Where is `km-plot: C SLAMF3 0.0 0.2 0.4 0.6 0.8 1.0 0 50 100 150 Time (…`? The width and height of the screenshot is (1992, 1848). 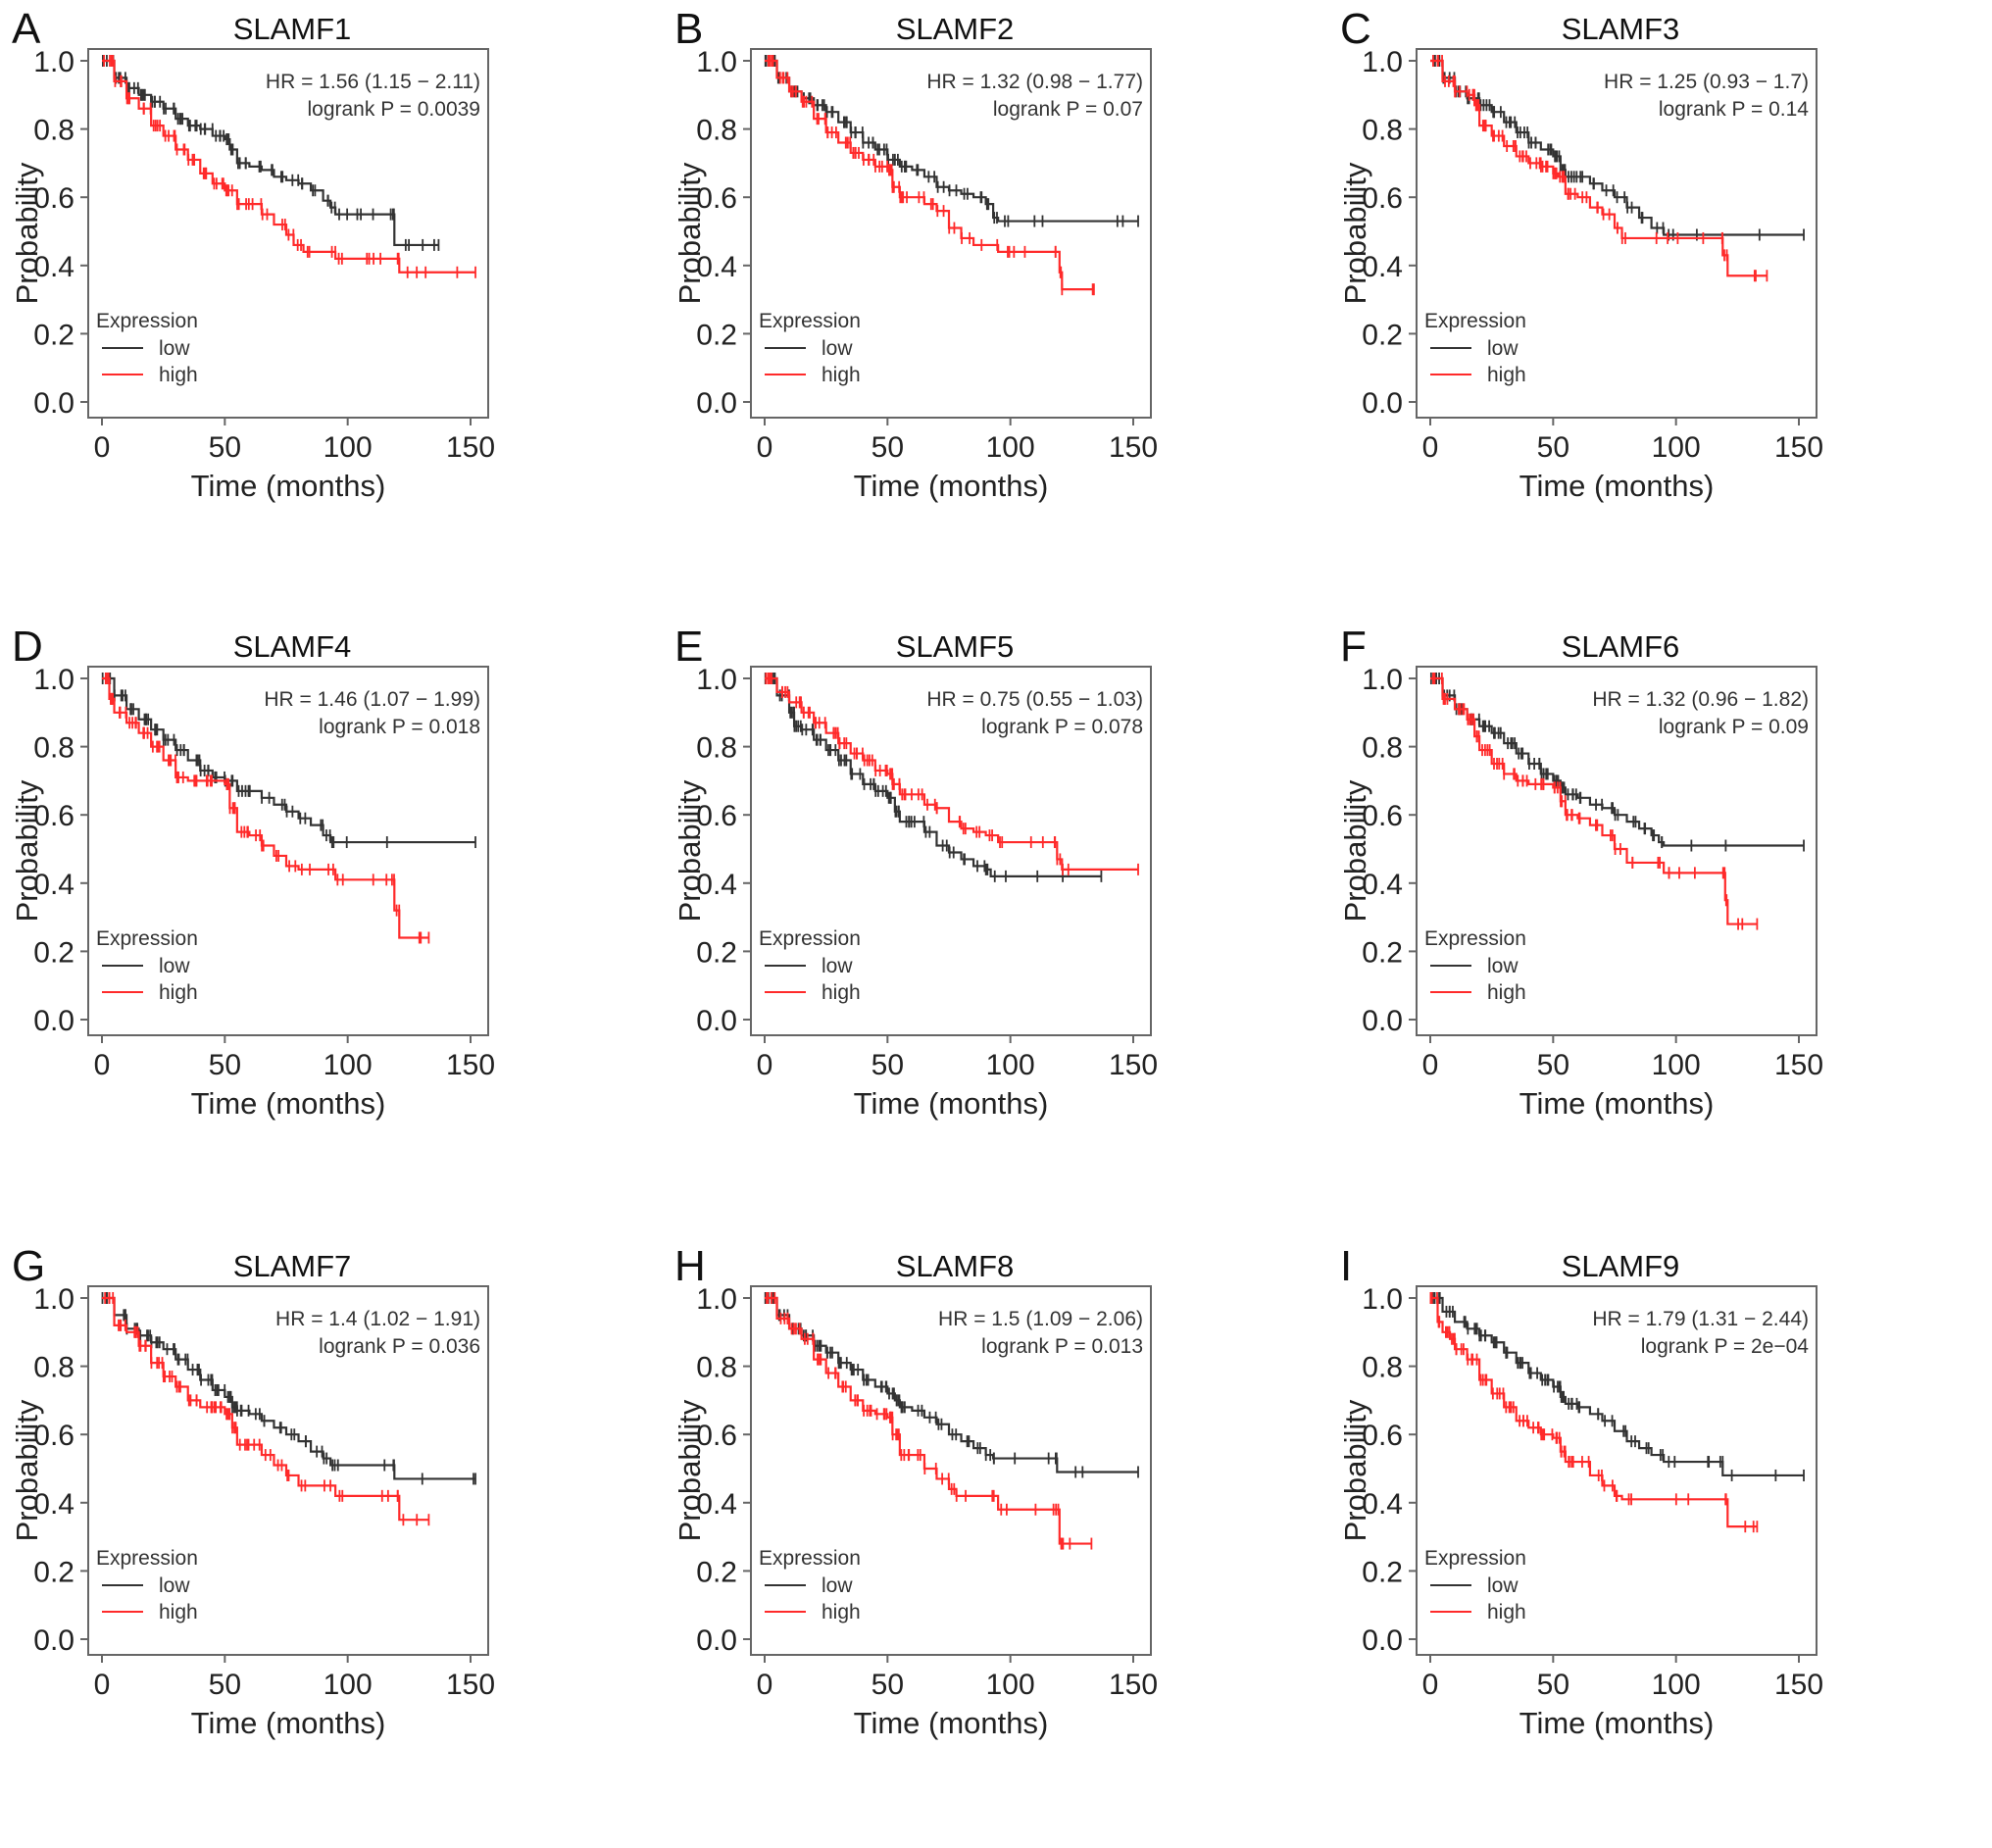
km-plot: C SLAMF3 0.0 0.2 0.4 0.6 0.8 1.0 0 50 100 150 Time (… is located at coordinates (1581, 254).